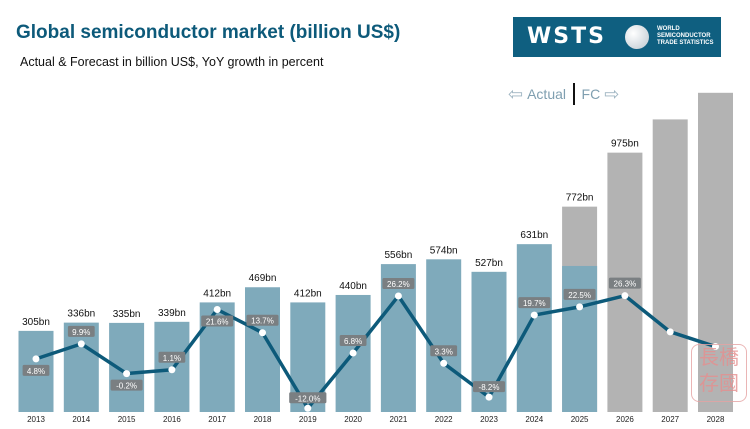  Describe the element at coordinates (547, 94) in the screenshot. I see `legend-actual: Actual` at that location.